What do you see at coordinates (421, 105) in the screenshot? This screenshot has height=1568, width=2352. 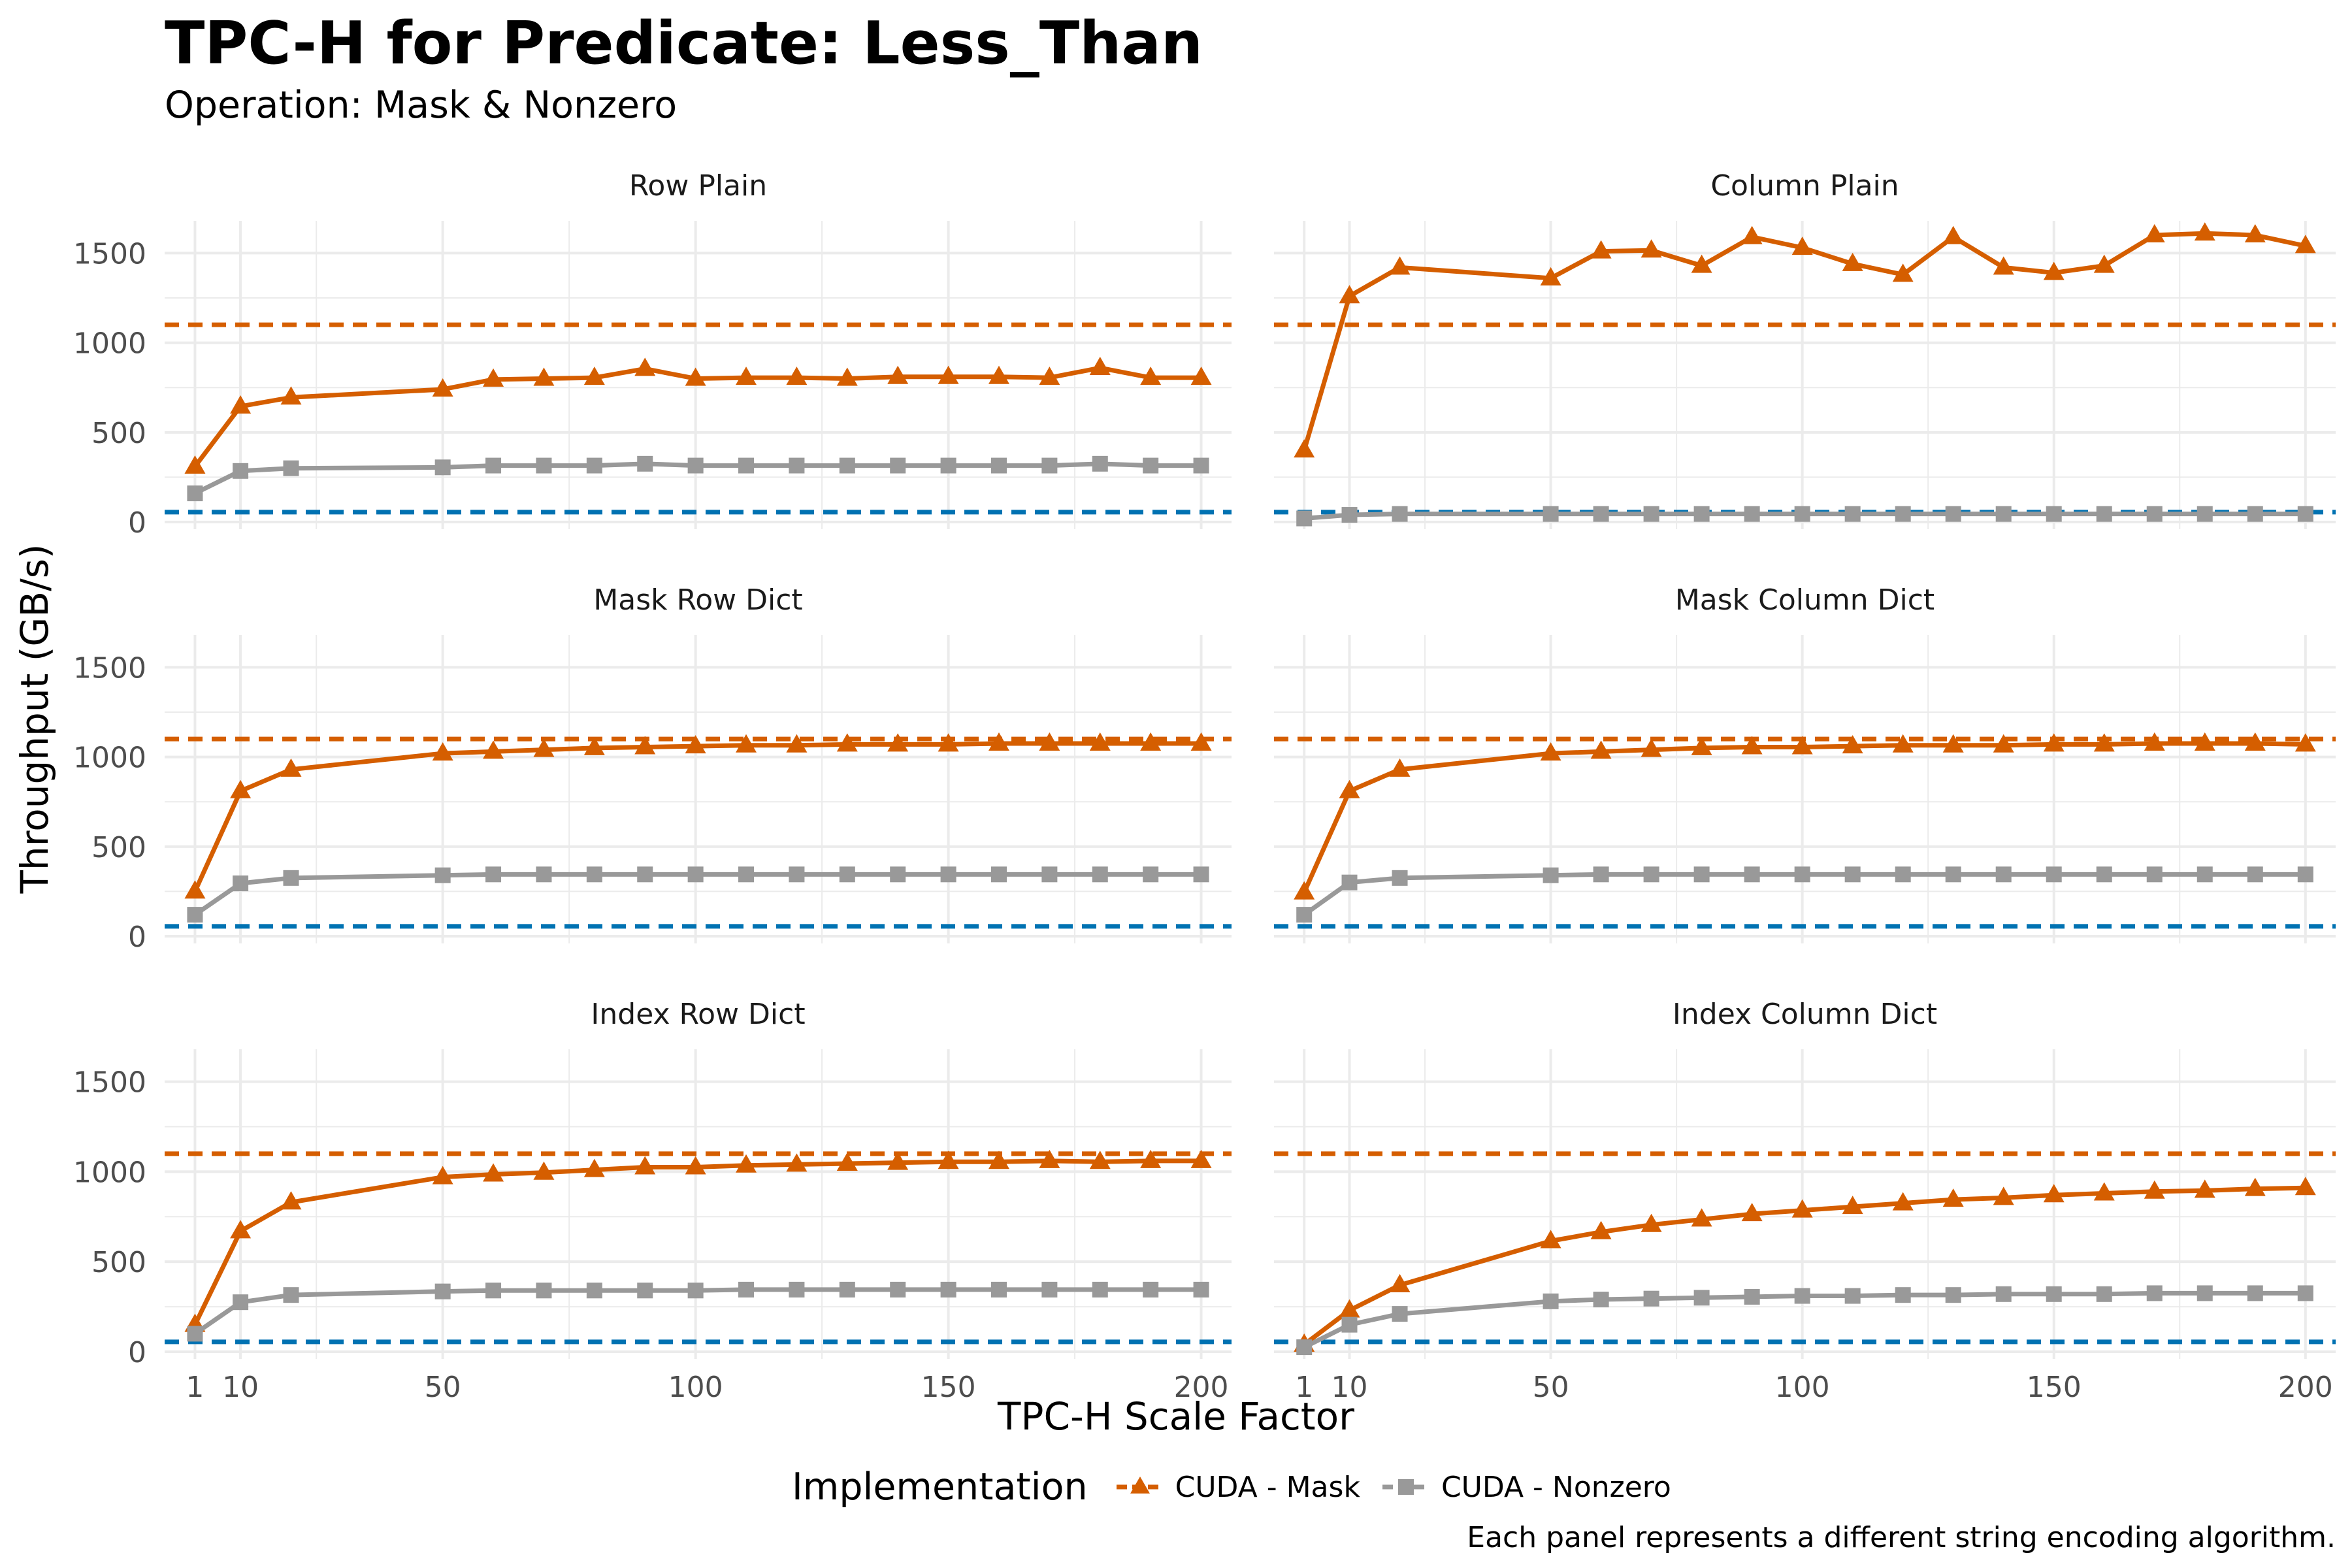 I see `chart-subtitle: Operation: Mask & Nonzero` at bounding box center [421, 105].